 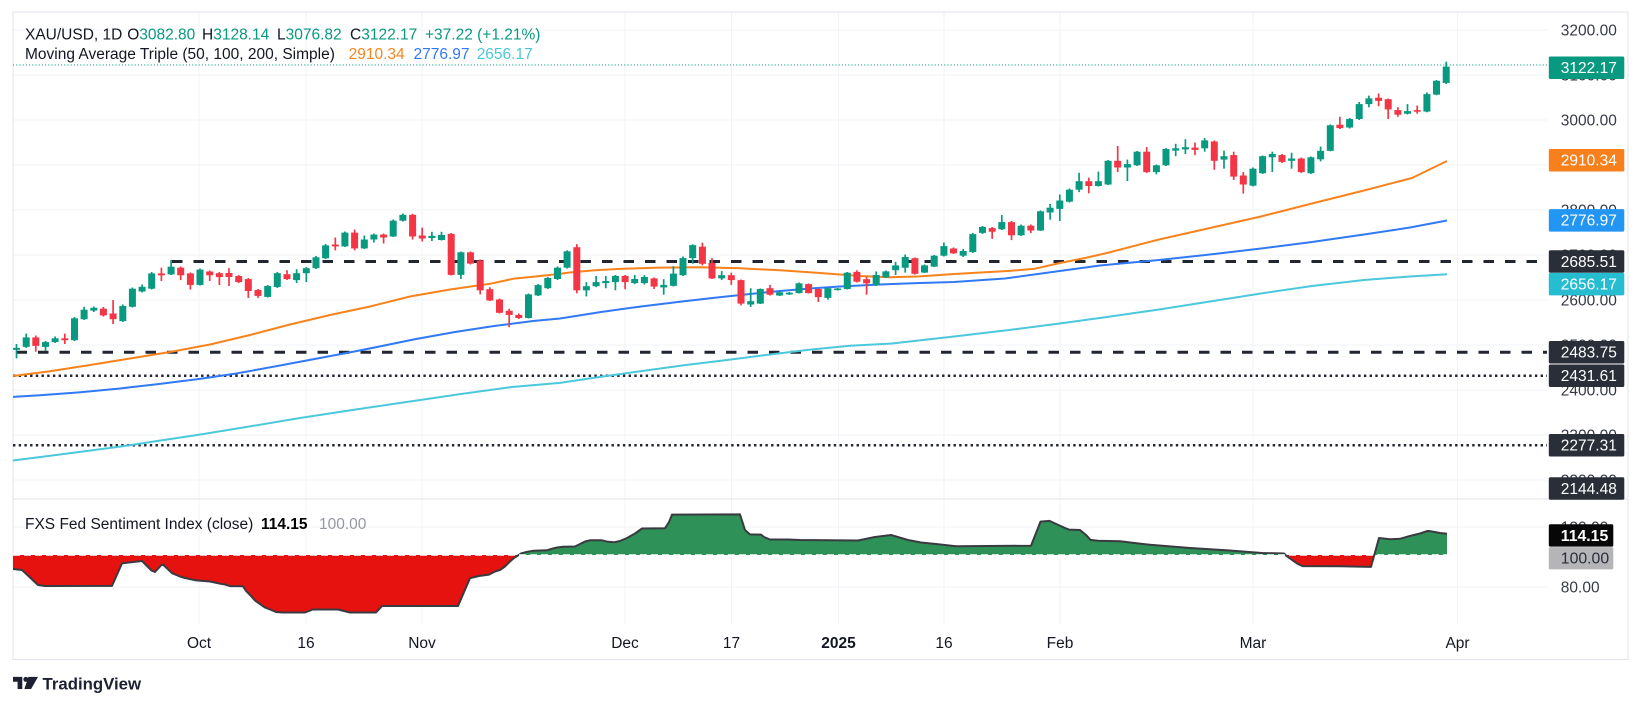 I want to click on svg-text: 2483.75, so click(x=1589, y=353).